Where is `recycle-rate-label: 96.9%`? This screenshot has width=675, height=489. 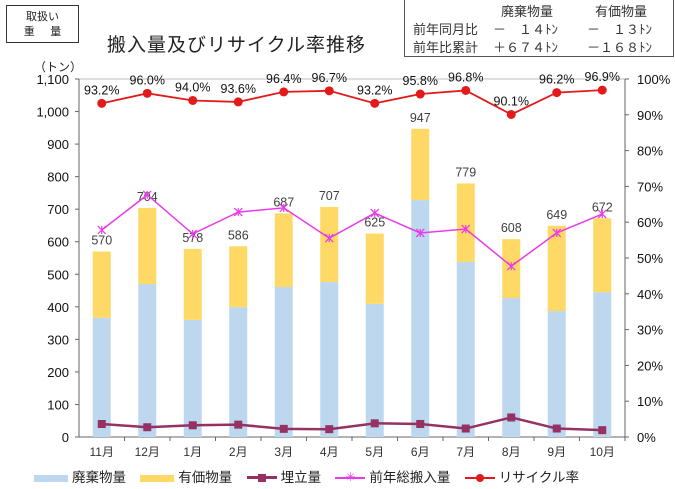
recycle-rate-label: 96.9% is located at coordinates (602, 77).